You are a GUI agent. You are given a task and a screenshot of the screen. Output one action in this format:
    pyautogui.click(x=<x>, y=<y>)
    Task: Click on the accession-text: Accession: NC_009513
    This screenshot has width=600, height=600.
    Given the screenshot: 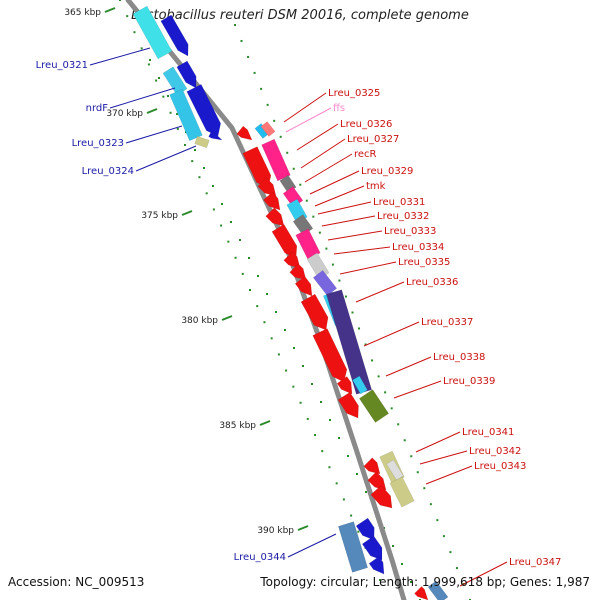 What is the action you would take?
    pyautogui.click(x=76, y=582)
    